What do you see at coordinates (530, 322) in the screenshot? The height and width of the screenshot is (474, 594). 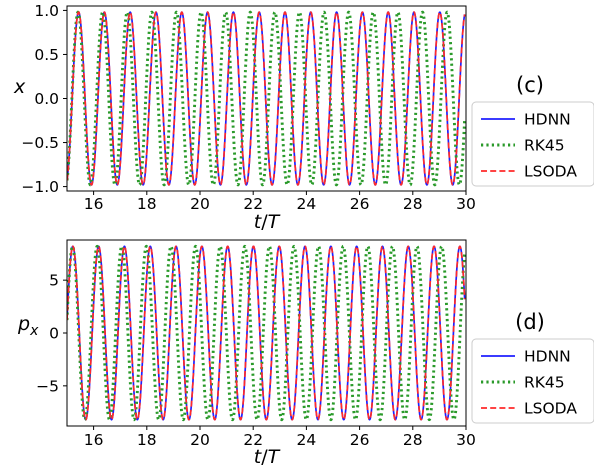 I see `panel-label: (d)` at bounding box center [530, 322].